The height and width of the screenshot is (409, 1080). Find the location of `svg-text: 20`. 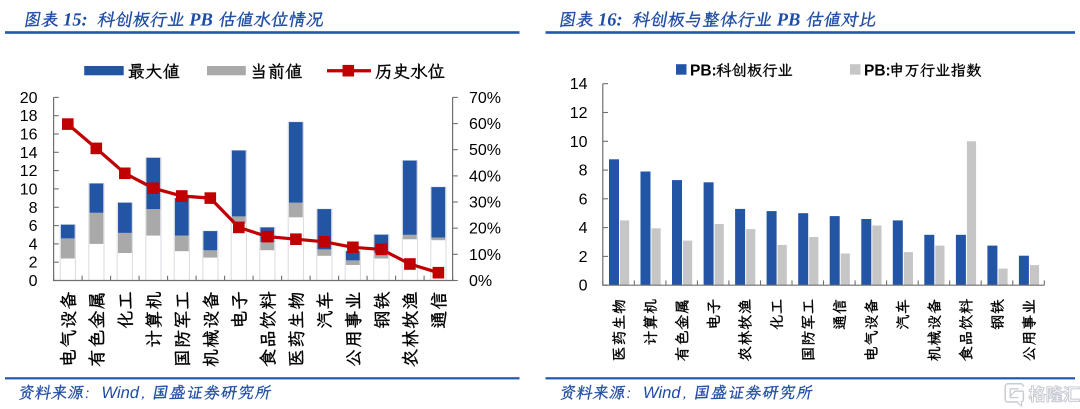

svg-text: 20 is located at coordinates (29, 98).